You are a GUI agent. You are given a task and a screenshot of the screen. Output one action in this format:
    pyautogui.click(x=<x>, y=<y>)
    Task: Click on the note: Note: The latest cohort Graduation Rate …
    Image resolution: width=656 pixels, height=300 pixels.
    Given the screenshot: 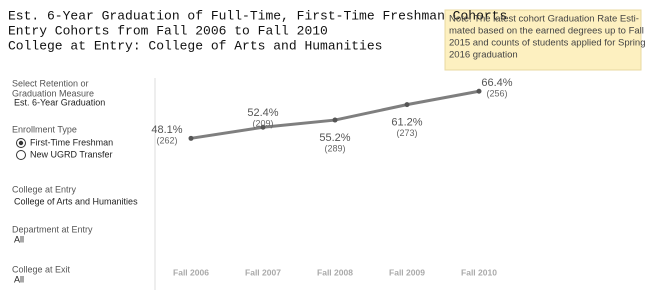 What is the action you would take?
    pyautogui.click(x=544, y=19)
    